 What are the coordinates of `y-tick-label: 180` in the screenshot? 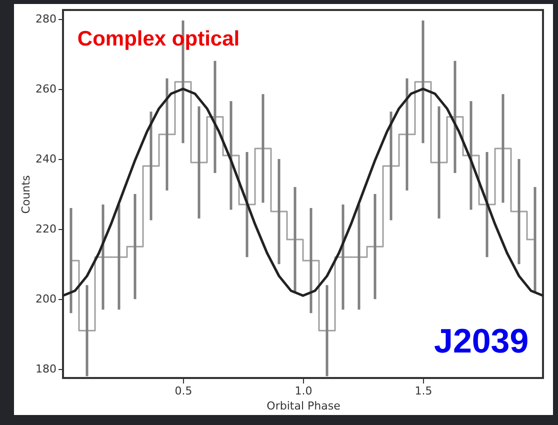 It's located at (46, 369).